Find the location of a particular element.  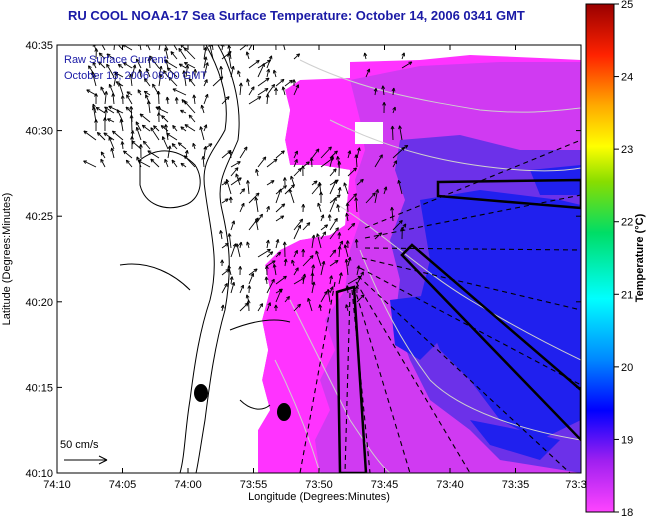

y-tick-label: 40:15 is located at coordinates (39, 388).